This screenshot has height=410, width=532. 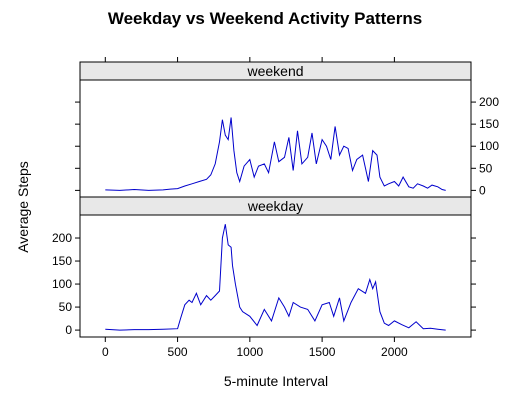 What do you see at coordinates (486, 168) in the screenshot?
I see `y-tick-label-weekend-50: 50` at bounding box center [486, 168].